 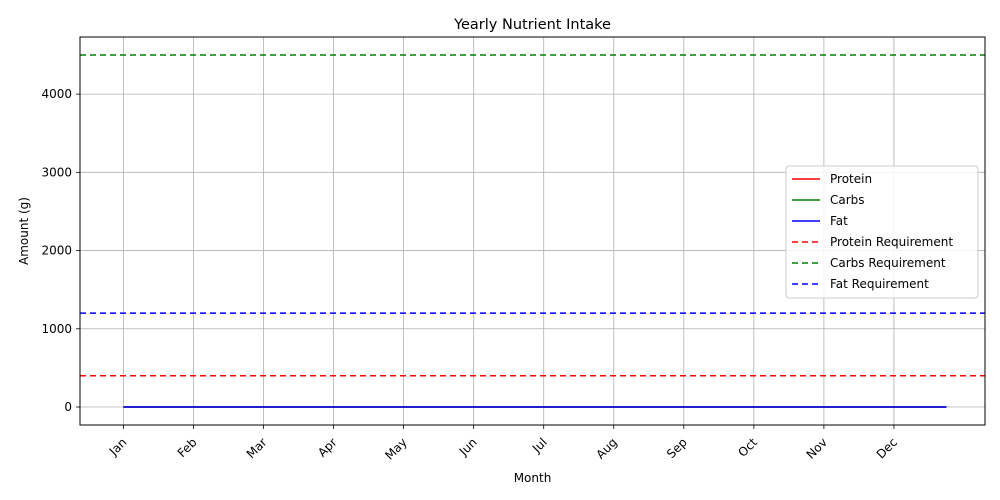 I want to click on y-tick-label: 0, so click(x=68, y=407).